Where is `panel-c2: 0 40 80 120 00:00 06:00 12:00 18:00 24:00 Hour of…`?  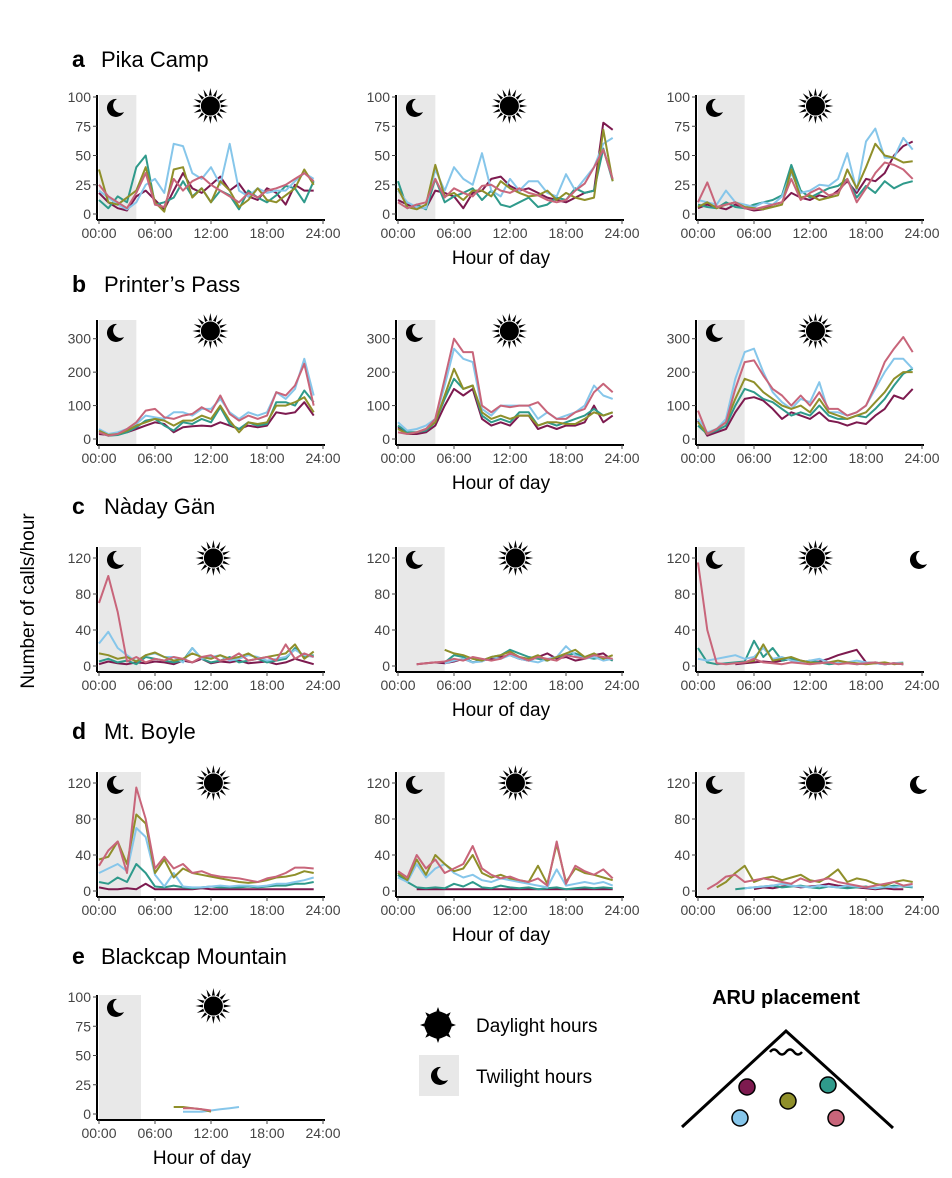 panel-c2: 0 40 80 120 00:00 06:00 12:00 18:00 24:00 Hour of… is located at coordinates (503, 630).